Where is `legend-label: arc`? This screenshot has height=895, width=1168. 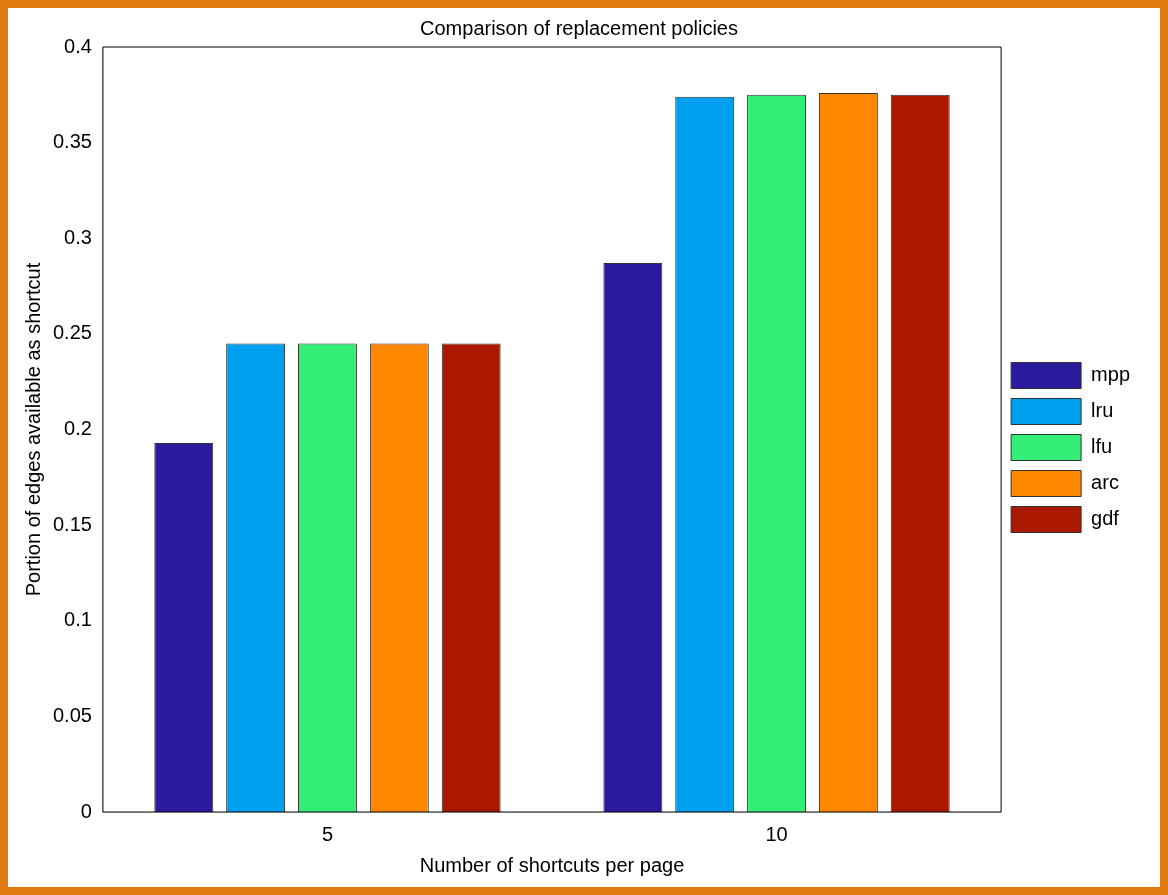
legend-label: arc is located at coordinates (1105, 482).